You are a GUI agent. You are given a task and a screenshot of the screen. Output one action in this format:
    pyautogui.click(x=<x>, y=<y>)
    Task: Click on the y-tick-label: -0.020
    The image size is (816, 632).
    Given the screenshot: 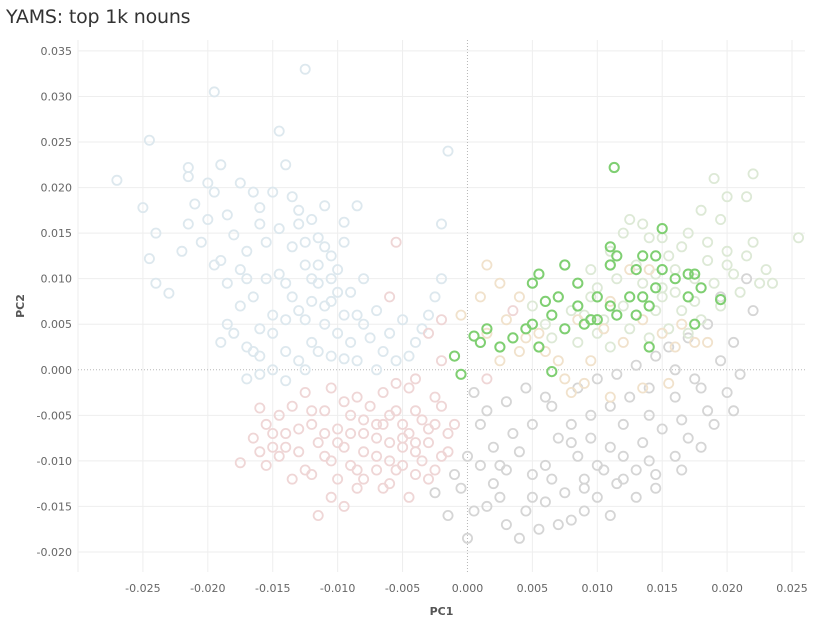 What is the action you would take?
    pyautogui.click(x=54, y=552)
    